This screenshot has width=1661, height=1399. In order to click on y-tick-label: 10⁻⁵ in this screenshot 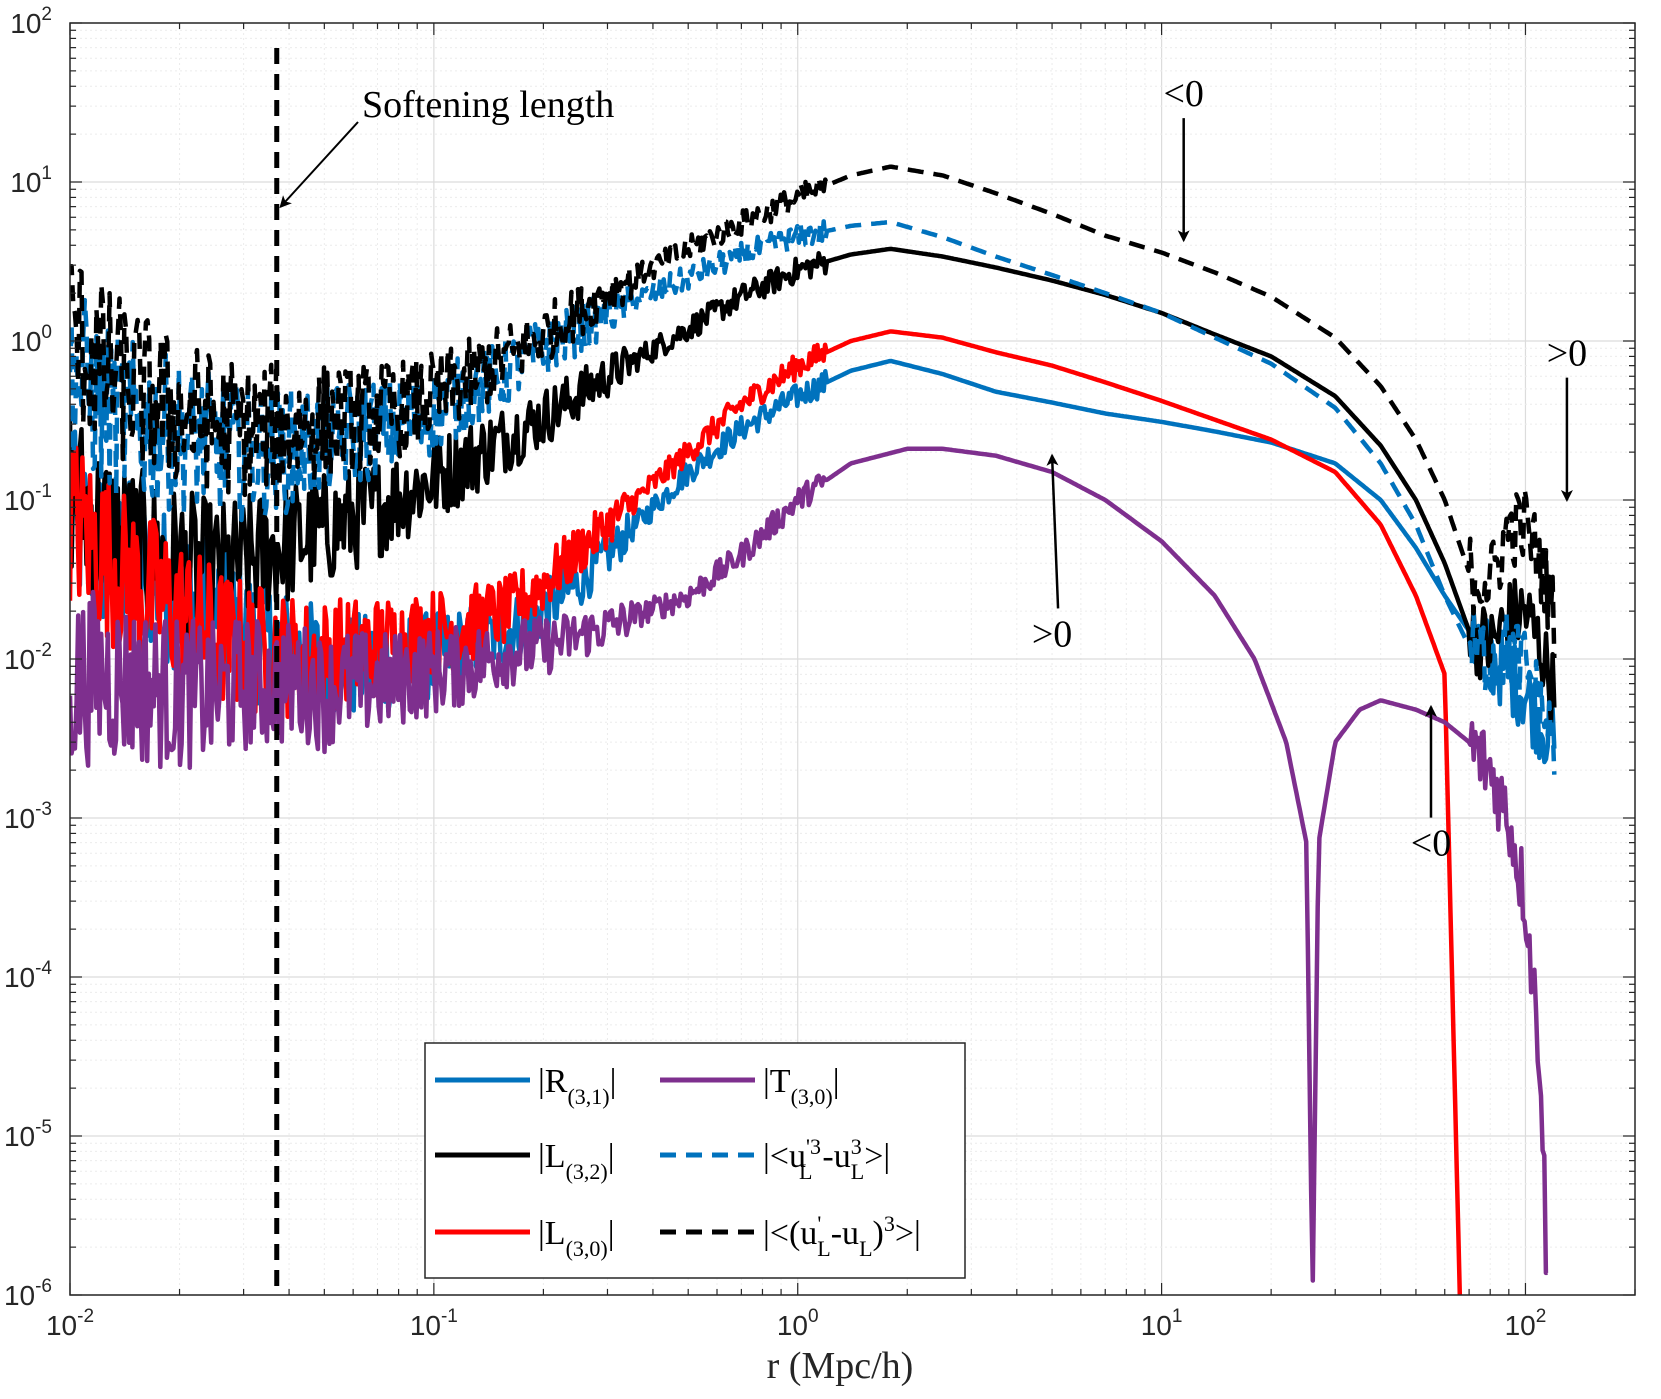, I will do `click(28, 1134)`.